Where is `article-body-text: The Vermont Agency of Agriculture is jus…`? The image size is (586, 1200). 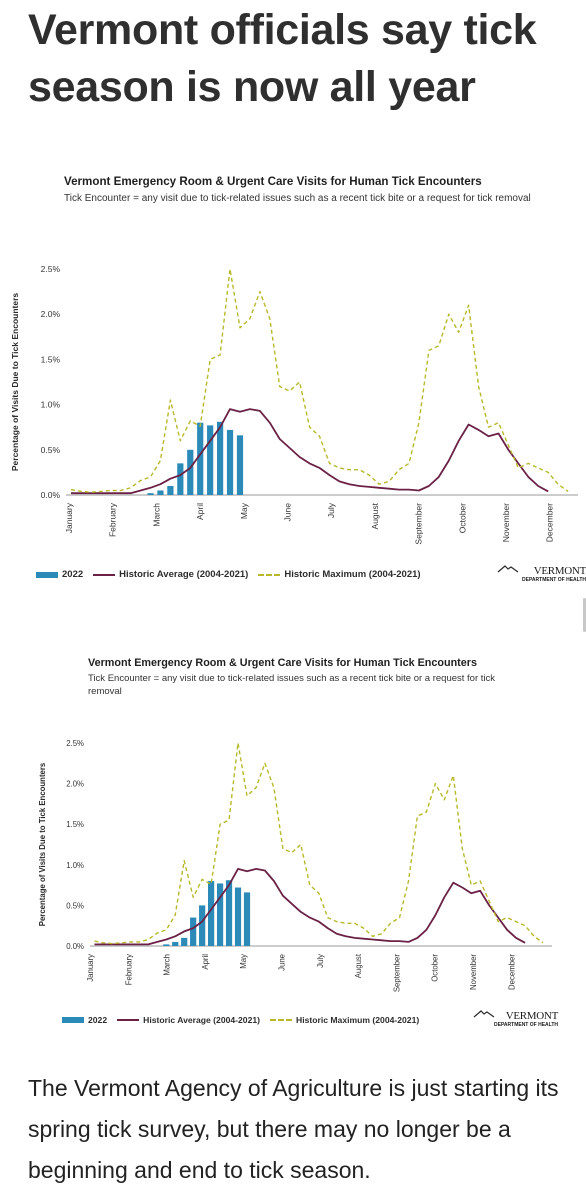 article-body-text: The Vermont Agency of Agriculture is jus… is located at coordinates (293, 1129).